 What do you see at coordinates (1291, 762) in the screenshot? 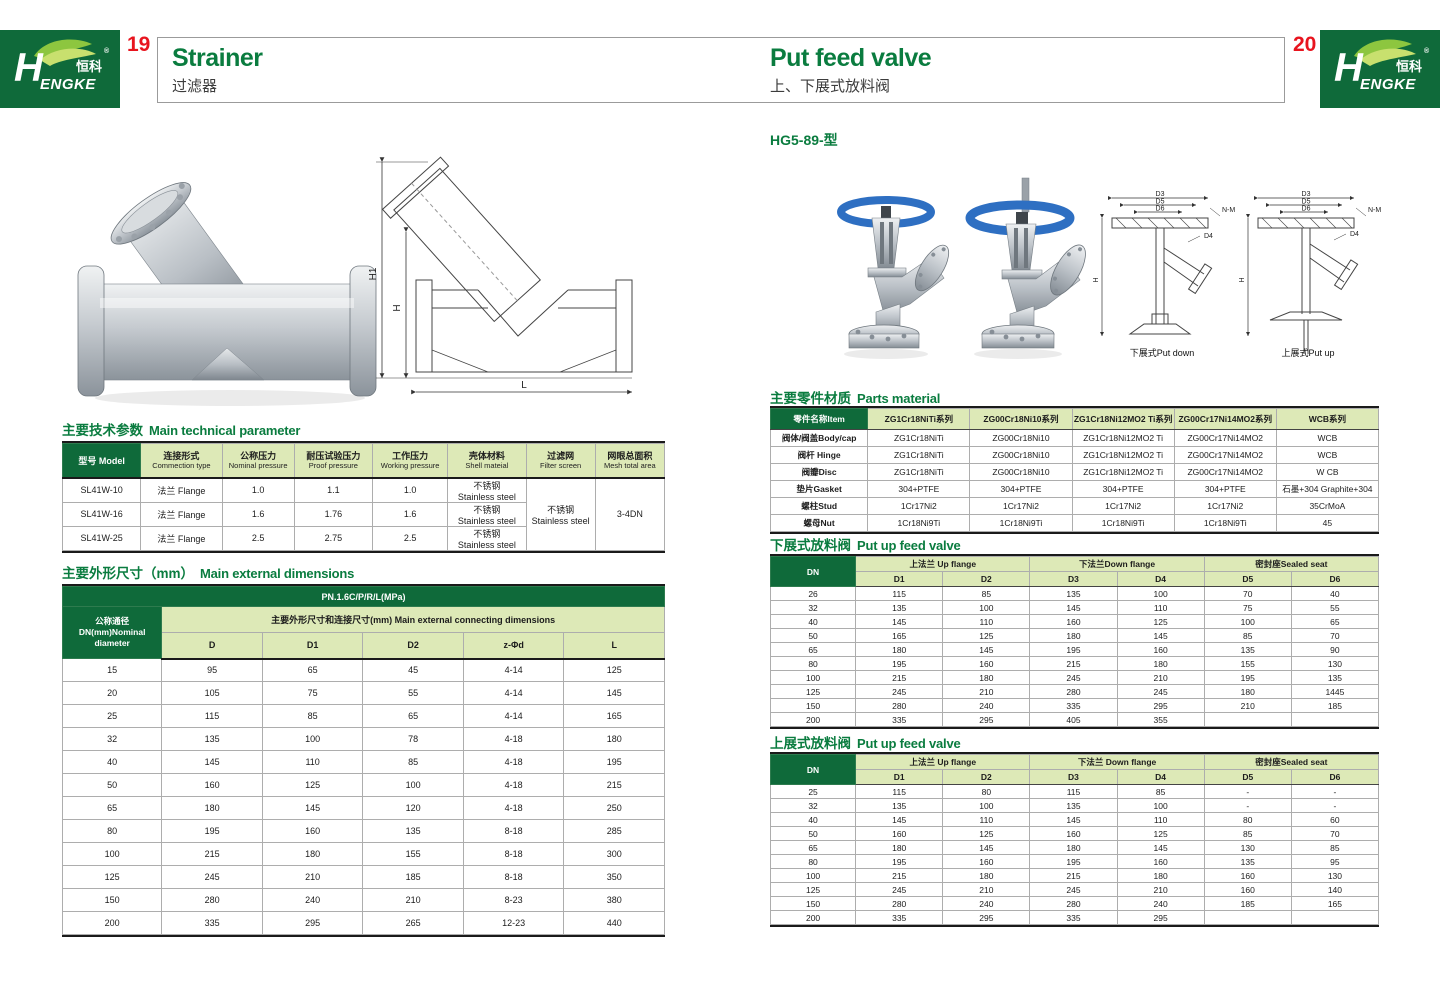
I see `group-header-sealed-seat: 密封座Sealed seat` at bounding box center [1291, 762].